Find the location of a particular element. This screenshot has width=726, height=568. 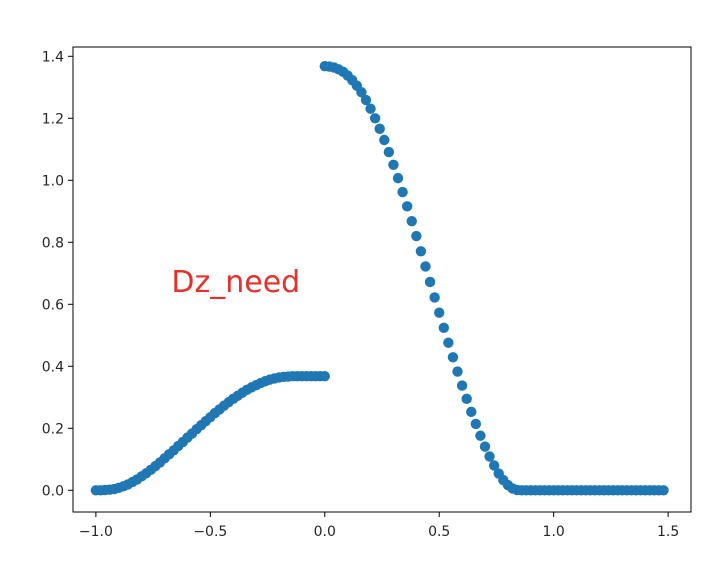

y-tick-label: 0.0 is located at coordinates (53, 491).